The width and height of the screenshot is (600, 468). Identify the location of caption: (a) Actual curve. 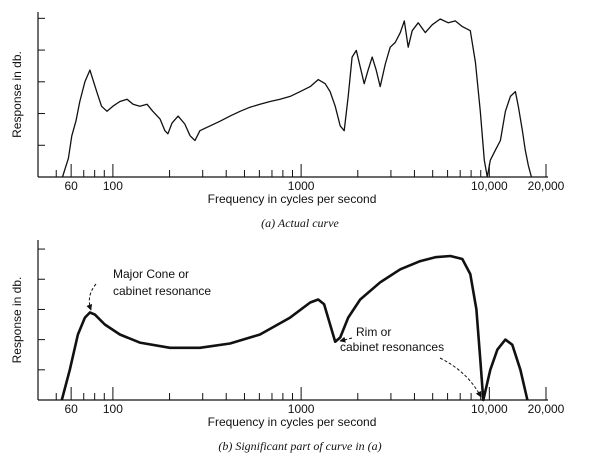
(300, 223).